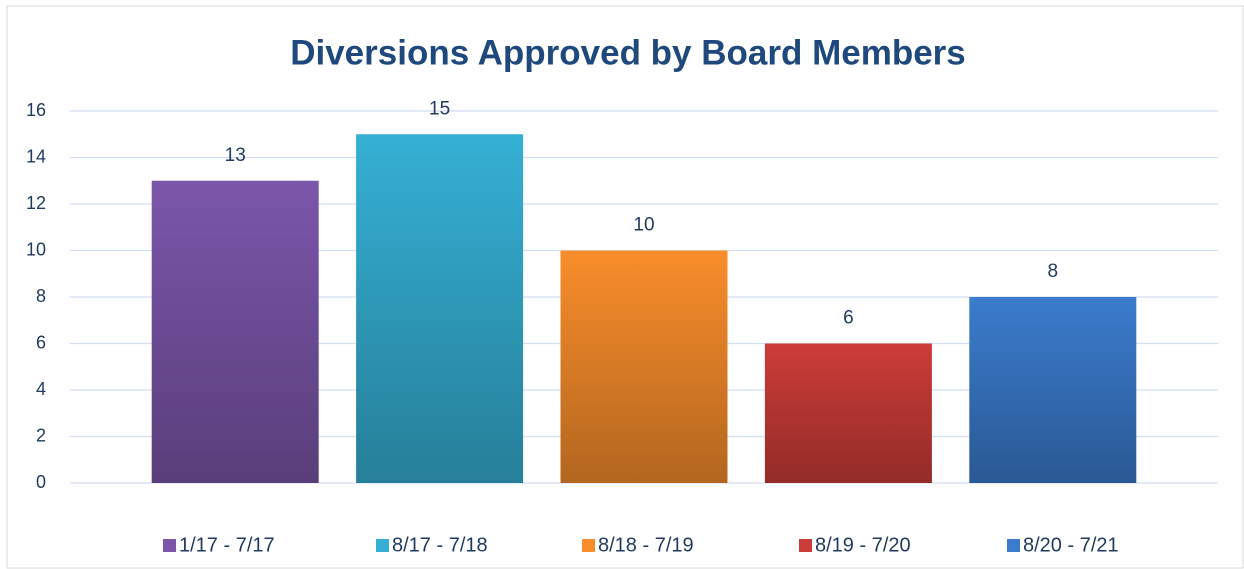 The height and width of the screenshot is (569, 1244). Describe the element at coordinates (1071, 545) in the screenshot. I see `legend-label: 8/20 - 7/21` at that location.